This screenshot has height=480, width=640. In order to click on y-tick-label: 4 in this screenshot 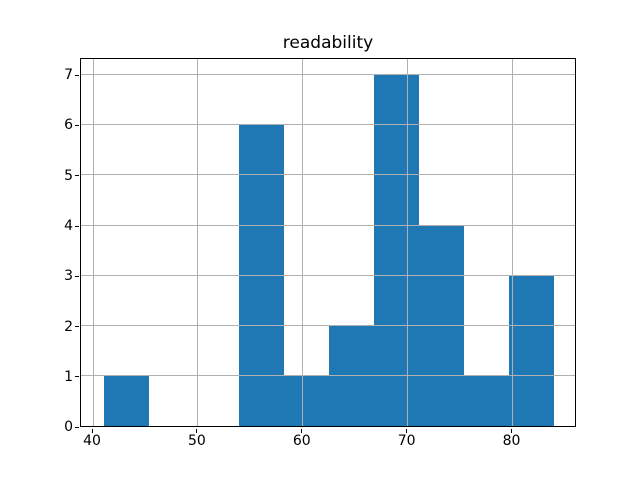, I will do `click(68, 226)`.